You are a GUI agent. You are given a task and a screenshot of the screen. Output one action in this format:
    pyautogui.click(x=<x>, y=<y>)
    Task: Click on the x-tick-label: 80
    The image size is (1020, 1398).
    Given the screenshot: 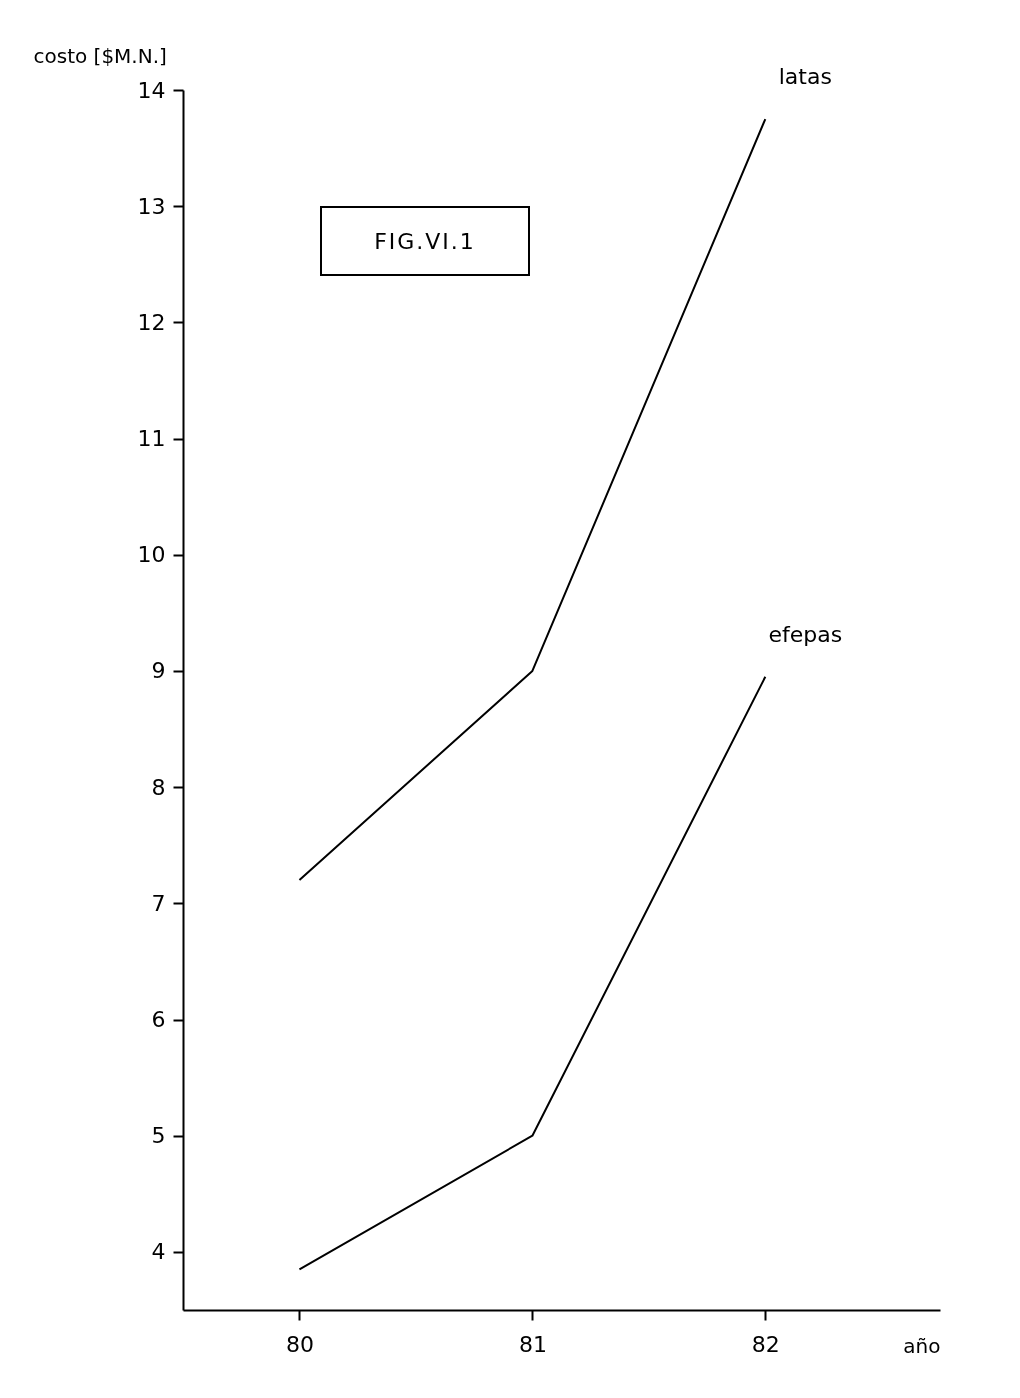 What is the action you would take?
    pyautogui.click(x=299, y=1344)
    